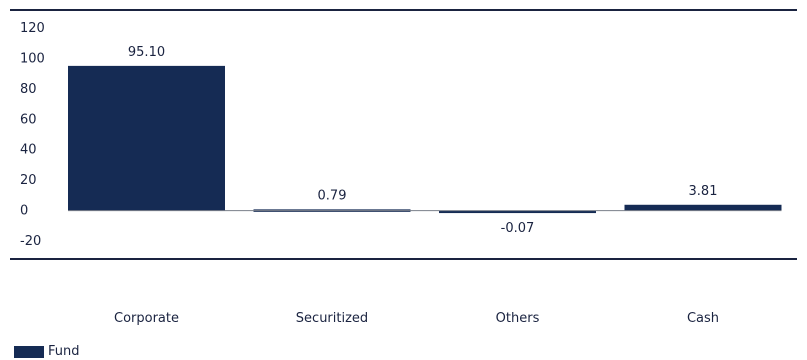  What do you see at coordinates (32, 58) in the screenshot?
I see `y-tick-label: 100` at bounding box center [32, 58].